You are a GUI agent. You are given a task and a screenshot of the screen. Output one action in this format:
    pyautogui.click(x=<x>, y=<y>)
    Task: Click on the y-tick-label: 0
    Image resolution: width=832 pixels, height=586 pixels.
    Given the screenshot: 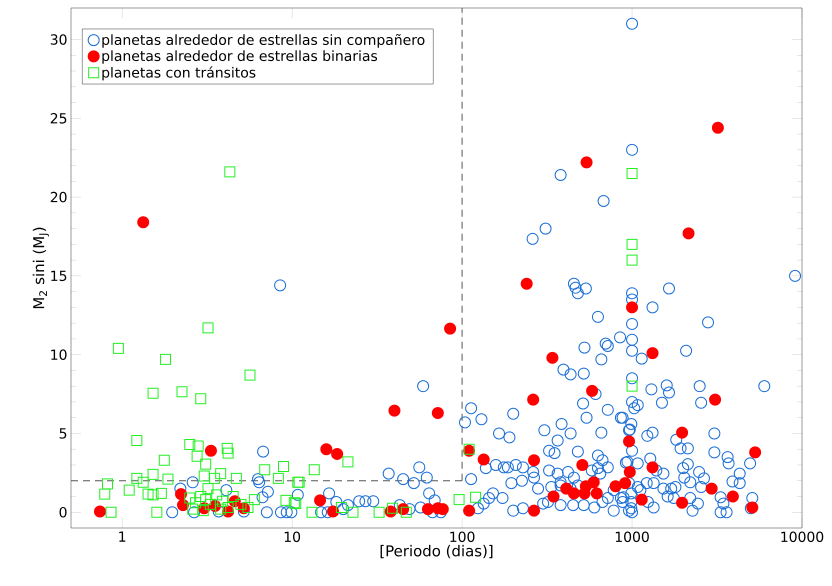 What is the action you would take?
    pyautogui.click(x=63, y=512)
    